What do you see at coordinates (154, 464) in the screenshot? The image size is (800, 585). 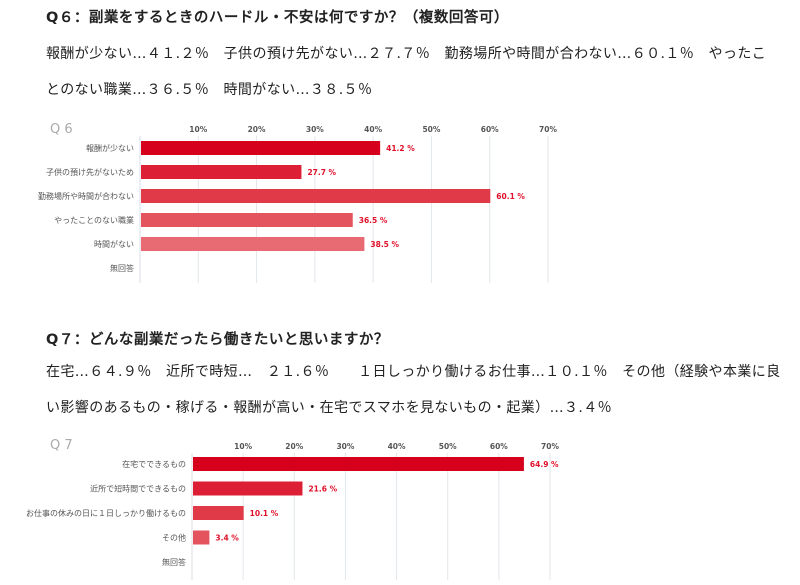 I see `category-label: 在宅でできるもの` at bounding box center [154, 464].